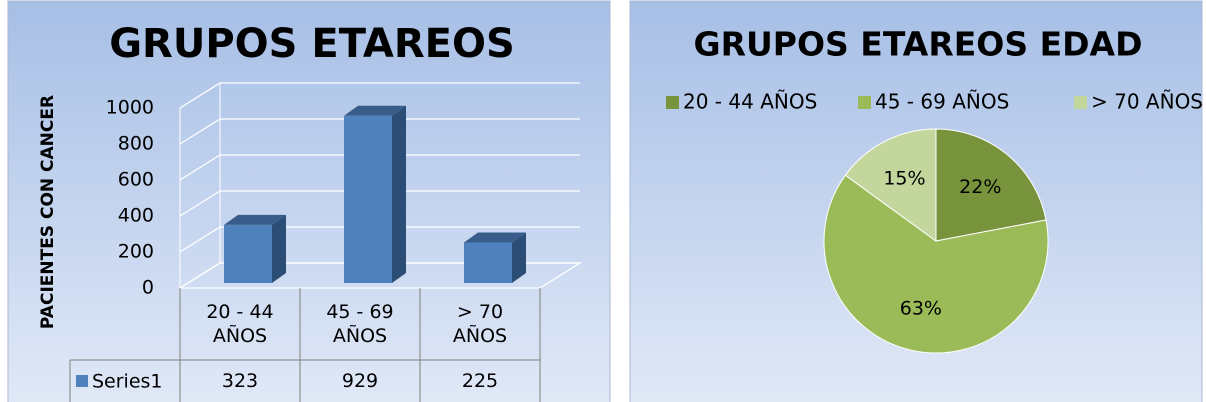 Image resolution: width=1206 pixels, height=402 pixels. I want to click on y-tick-label: 800, so click(136, 144).